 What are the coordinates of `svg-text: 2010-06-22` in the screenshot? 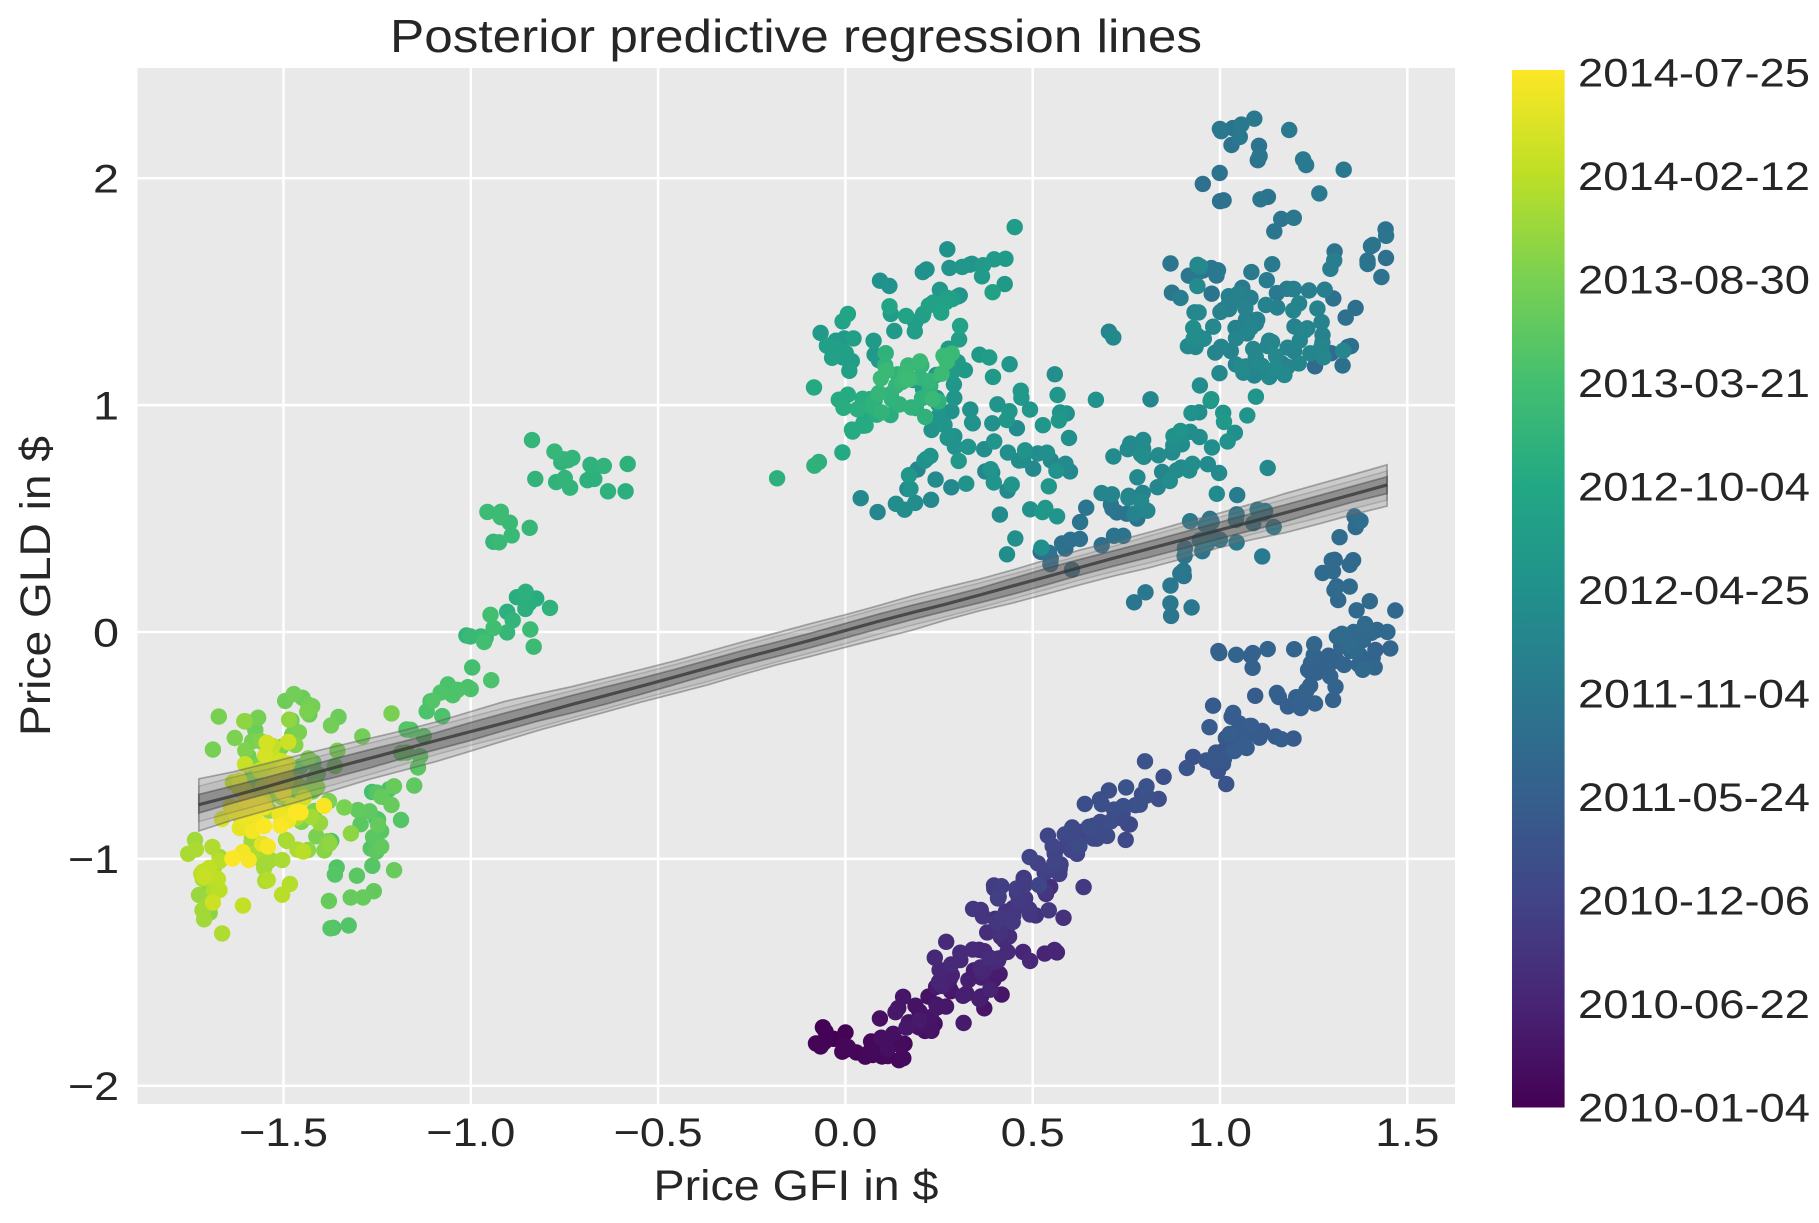 It's located at (1694, 1005).